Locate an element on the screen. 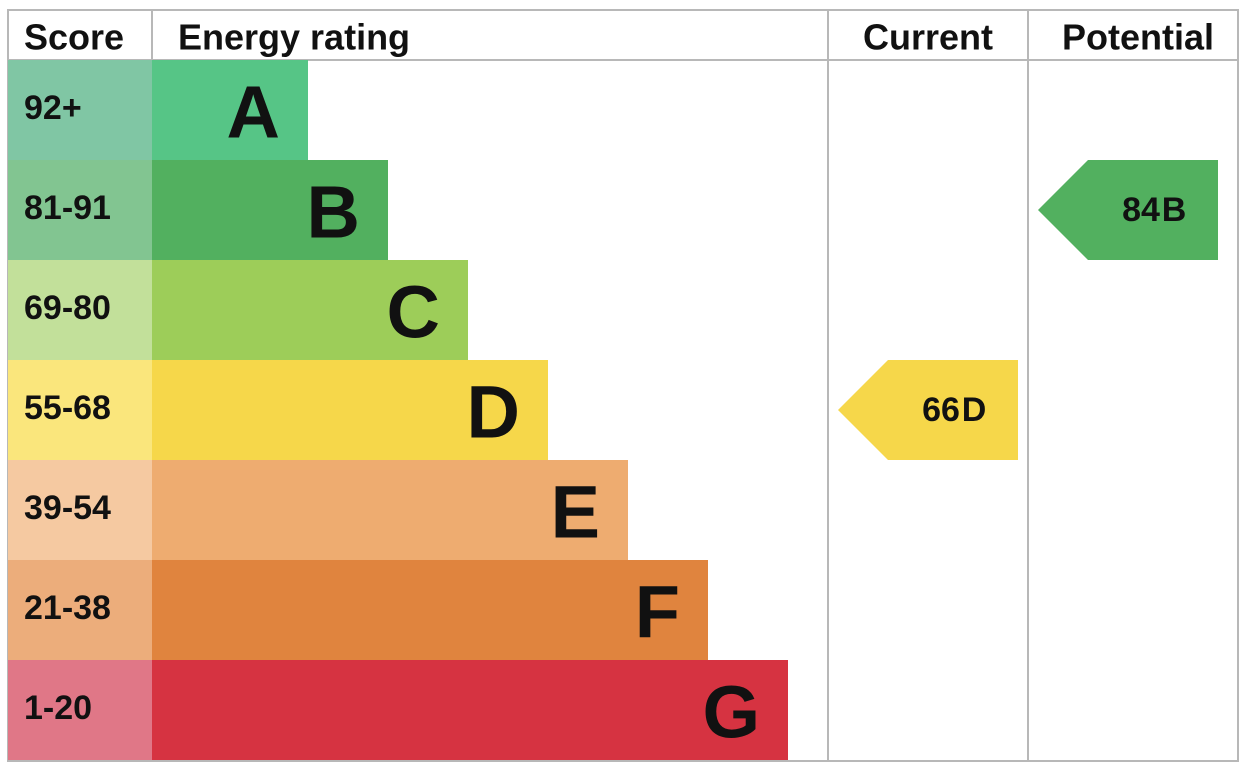  header-score: Score is located at coordinates (74, 37).